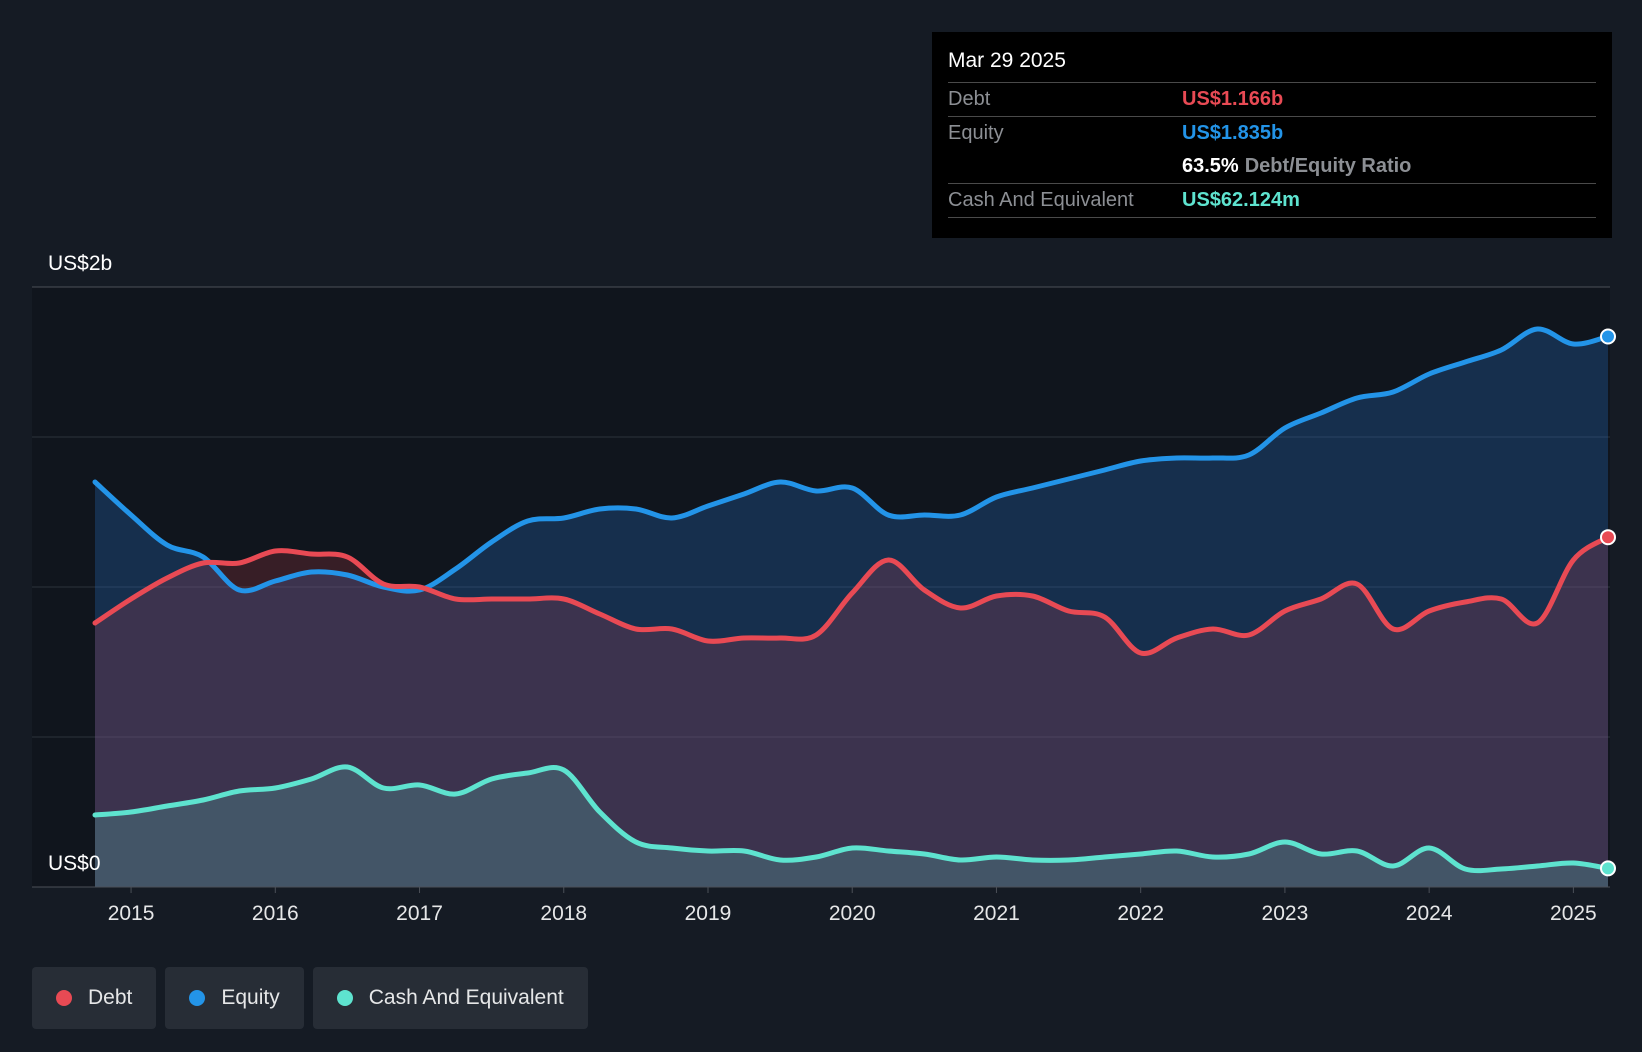 The image size is (1642, 1052). What do you see at coordinates (1328, 166) in the screenshot?
I see `tooltip-ratio-label: Debt/Equity Ratio` at bounding box center [1328, 166].